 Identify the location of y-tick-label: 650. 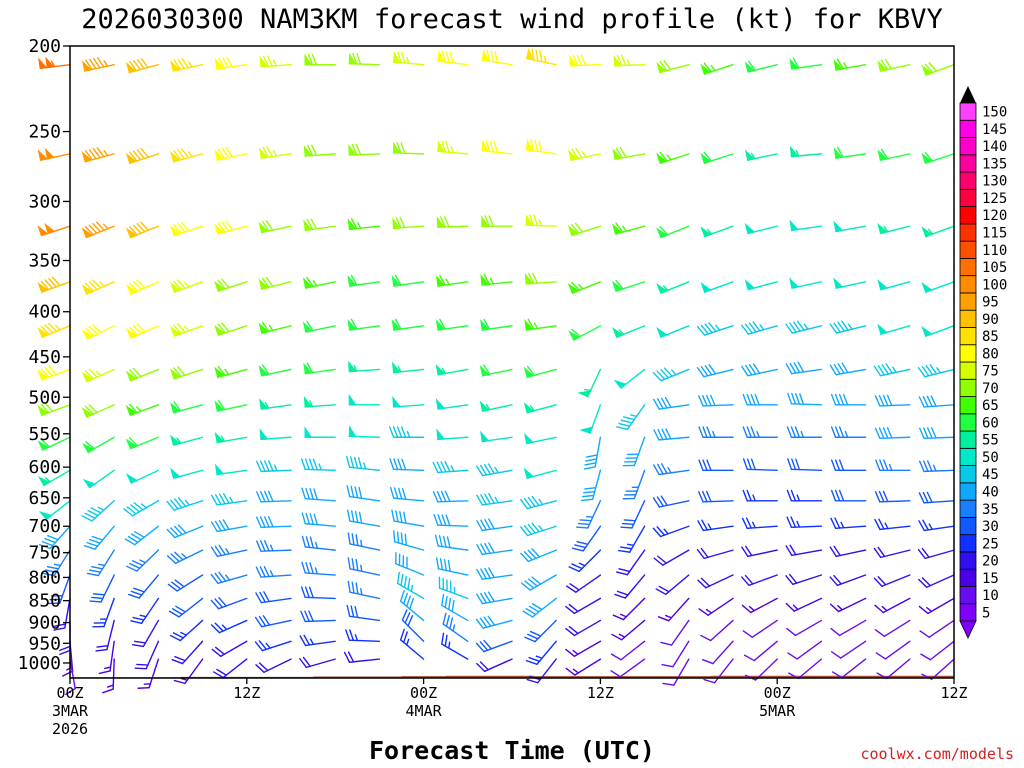
(44, 498).